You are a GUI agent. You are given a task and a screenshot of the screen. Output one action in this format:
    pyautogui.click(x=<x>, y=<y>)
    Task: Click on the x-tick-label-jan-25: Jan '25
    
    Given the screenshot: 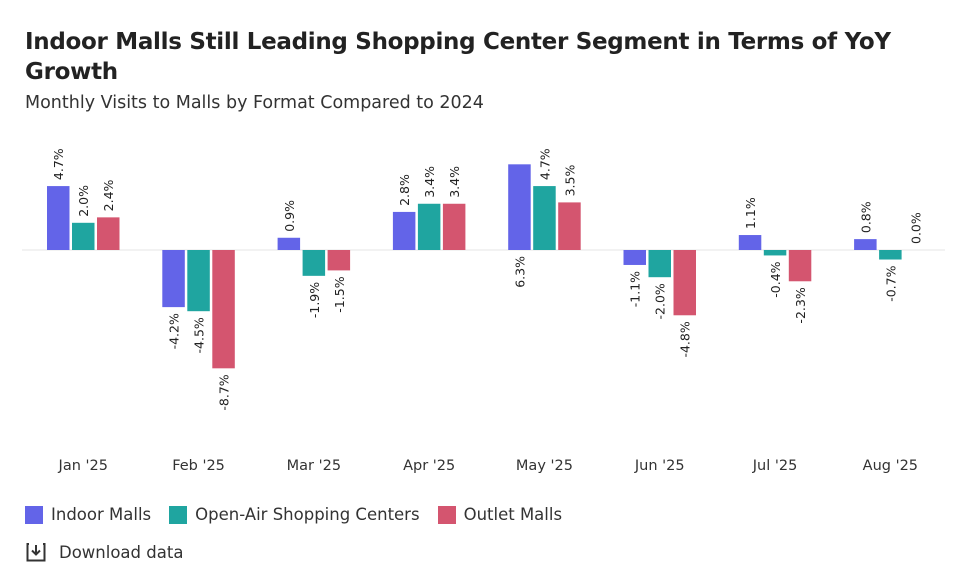 What is the action you would take?
    pyautogui.click(x=83, y=466)
    